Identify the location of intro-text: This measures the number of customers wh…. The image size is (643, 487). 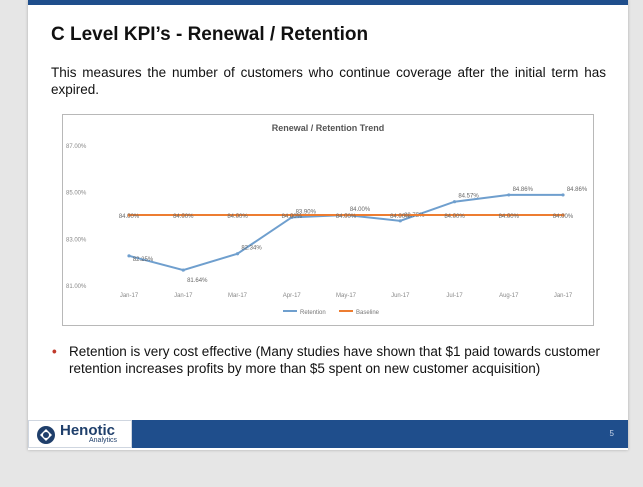
(328, 81).